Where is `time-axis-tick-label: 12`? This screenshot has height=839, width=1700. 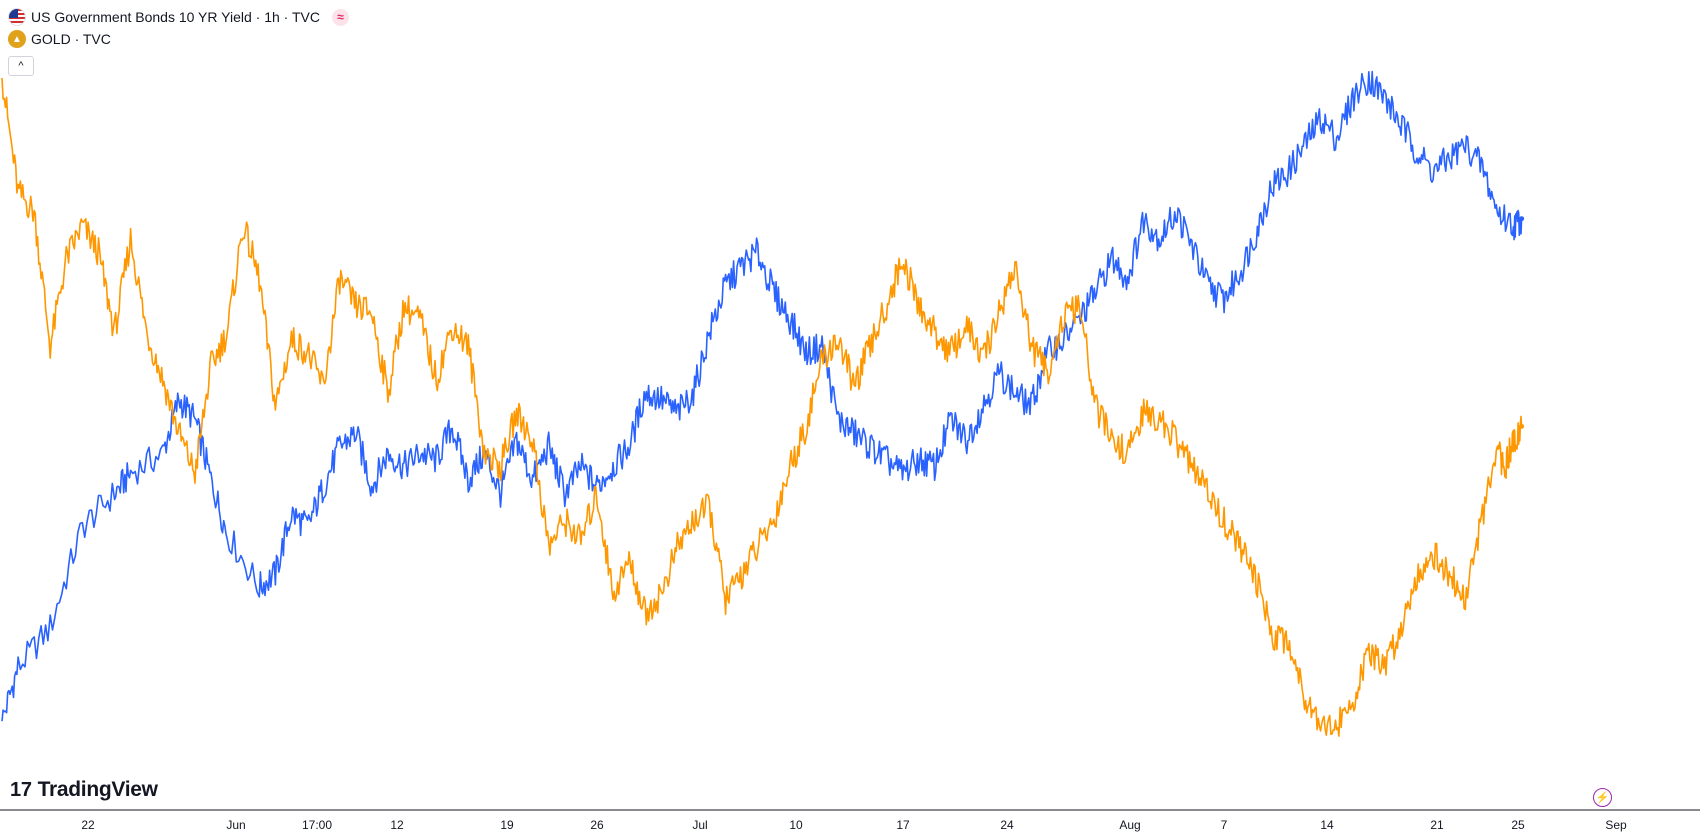
time-axis-tick-label: 12 is located at coordinates (397, 825).